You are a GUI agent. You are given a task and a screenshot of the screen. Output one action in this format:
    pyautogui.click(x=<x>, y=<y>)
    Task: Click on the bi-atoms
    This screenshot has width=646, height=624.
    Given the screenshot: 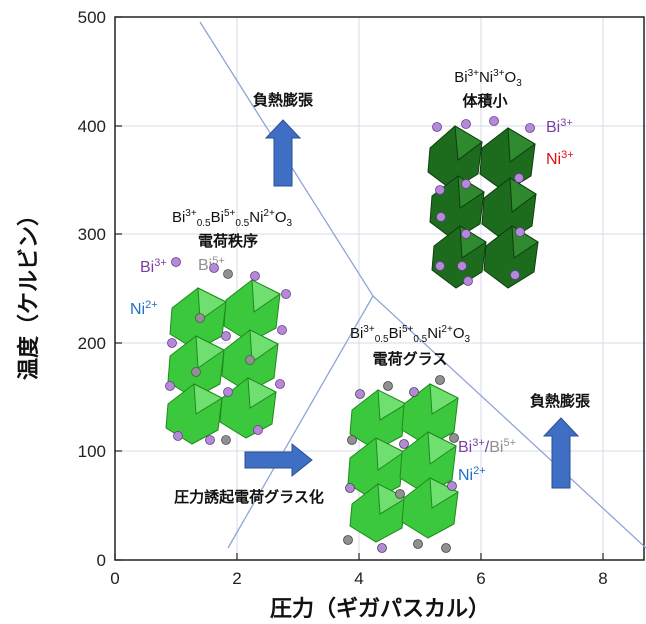 What is the action you would take?
    pyautogui.click(x=483, y=201)
    